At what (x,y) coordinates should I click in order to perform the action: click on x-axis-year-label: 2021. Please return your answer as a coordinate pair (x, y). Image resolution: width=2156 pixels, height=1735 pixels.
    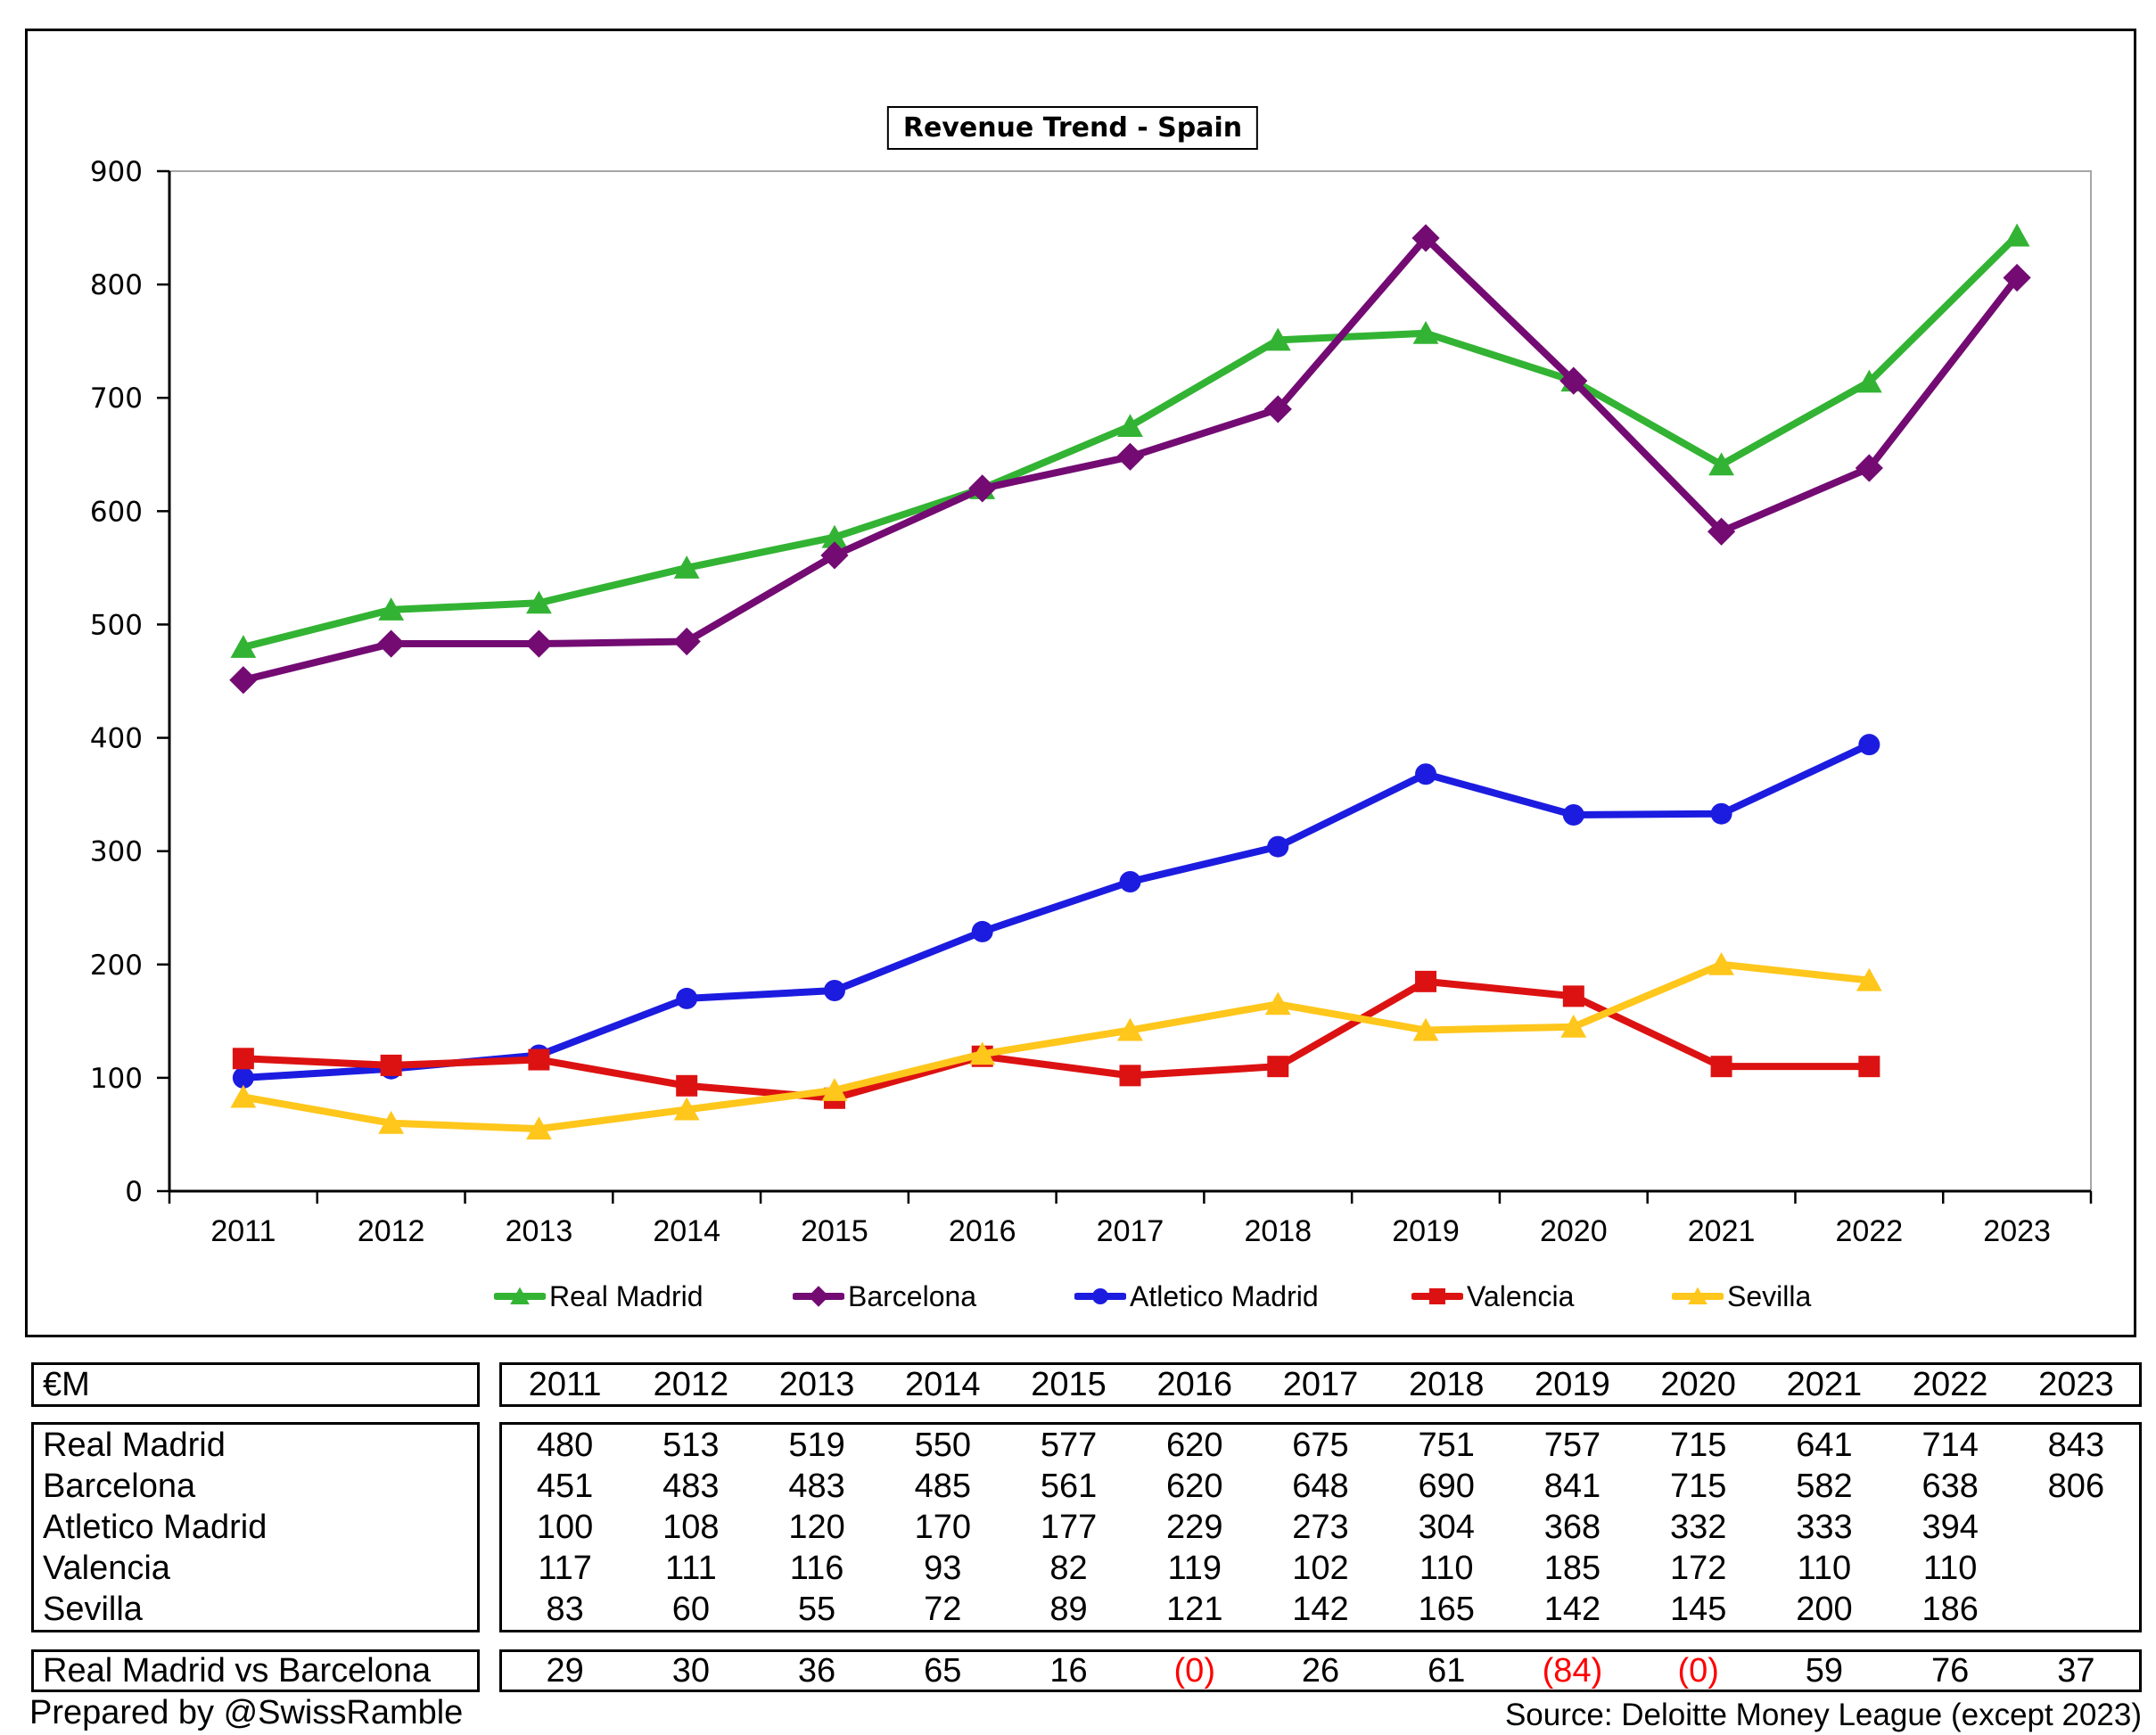
    Looking at the image, I should click on (1722, 1231).